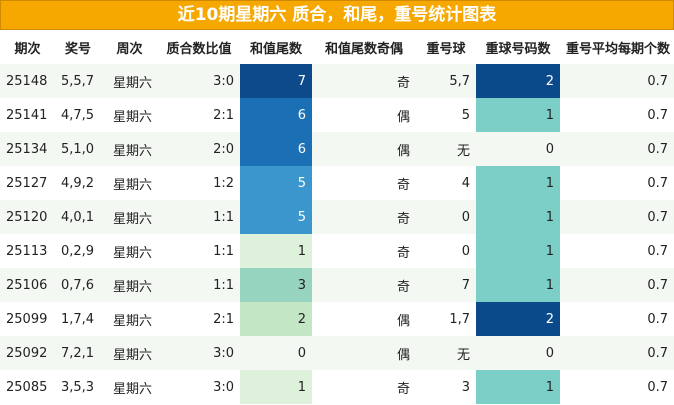 The height and width of the screenshot is (405, 674). Describe the element at coordinates (337, 15) in the screenshot. I see `page-title: 近10期星期六 质合，和尾，重号统计图表` at that location.